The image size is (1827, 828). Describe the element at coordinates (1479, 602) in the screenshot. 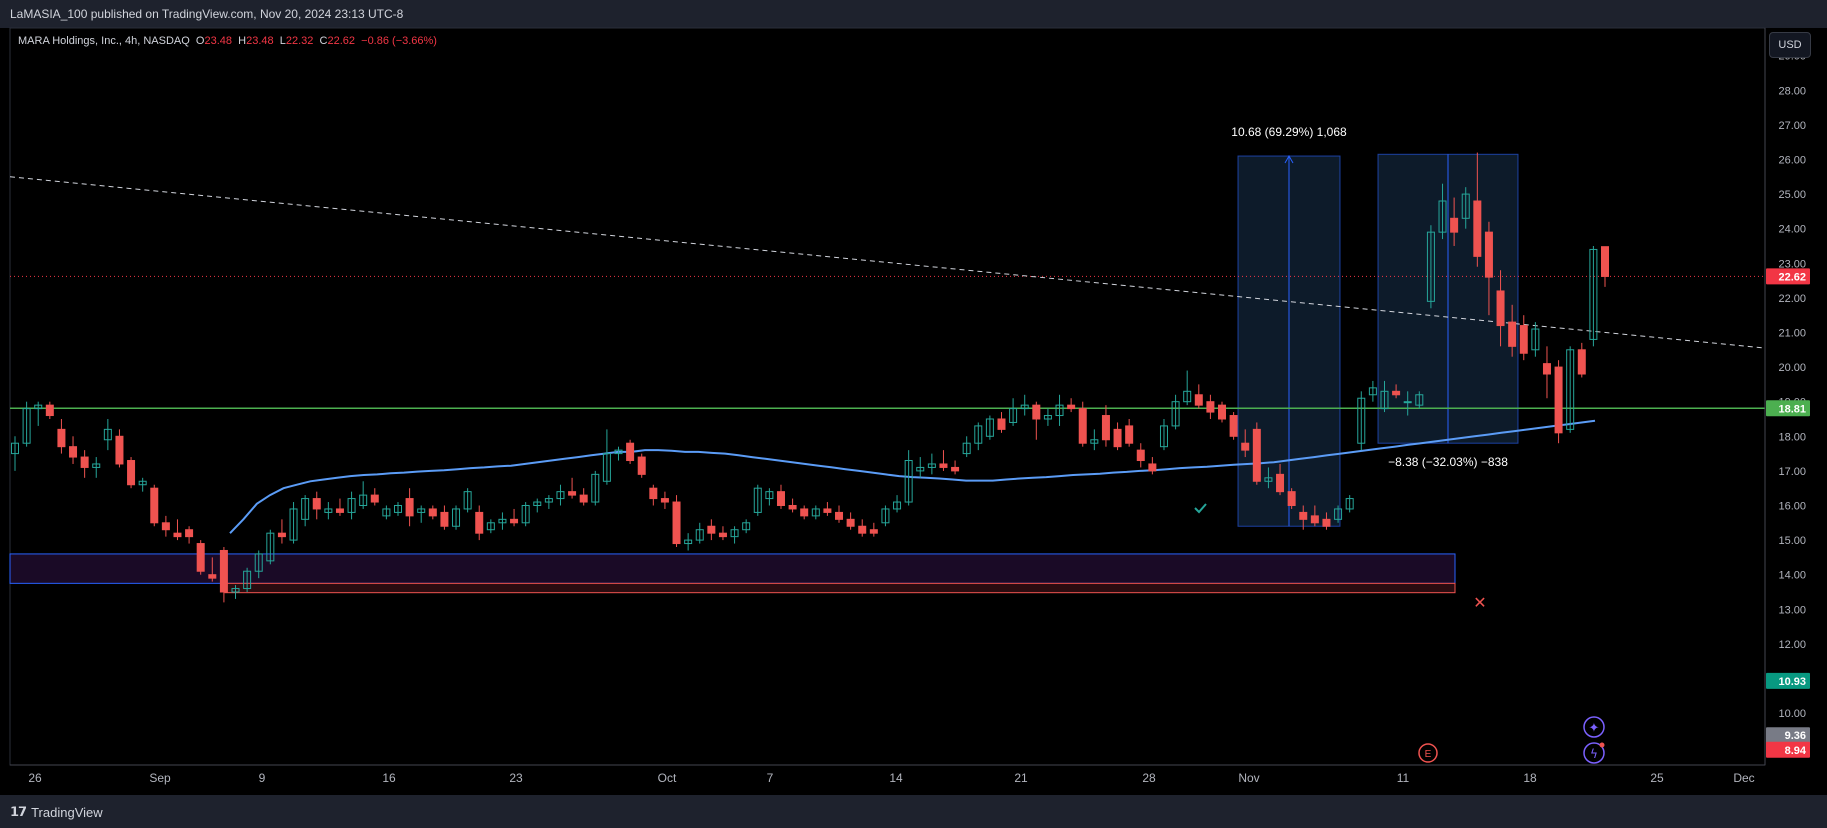

I see `cross-icon: ✕` at that location.